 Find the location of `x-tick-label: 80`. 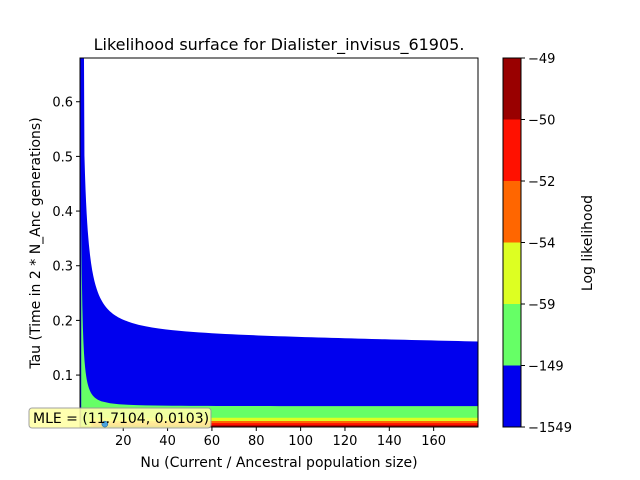

x-tick-label: 80 is located at coordinates (256, 441).